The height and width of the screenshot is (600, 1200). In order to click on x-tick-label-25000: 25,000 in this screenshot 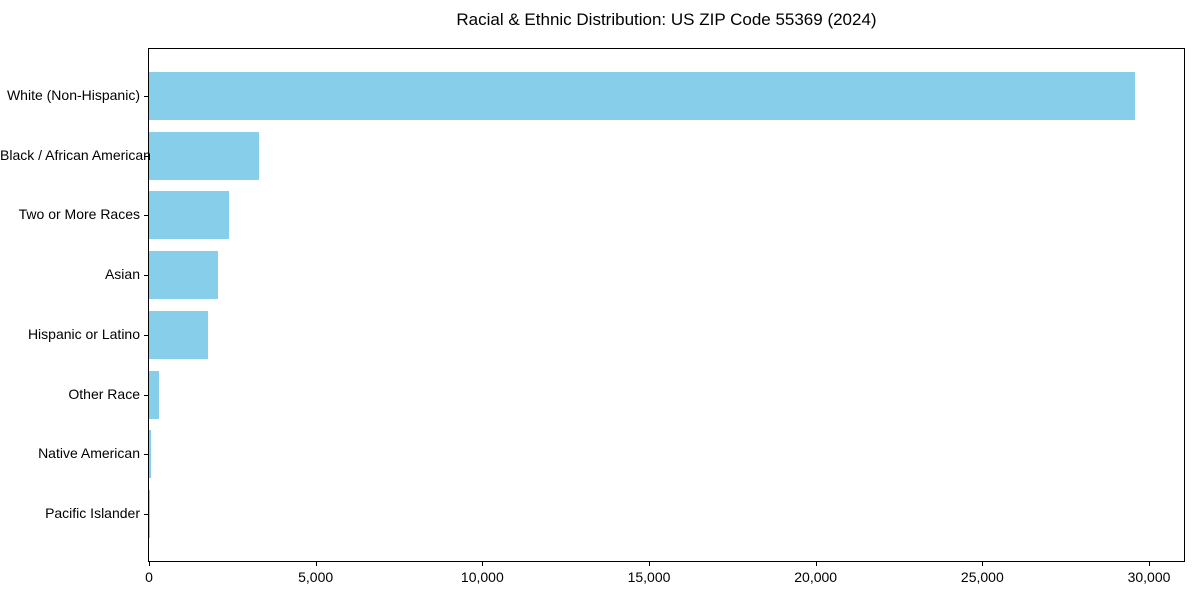, I will do `click(982, 577)`.